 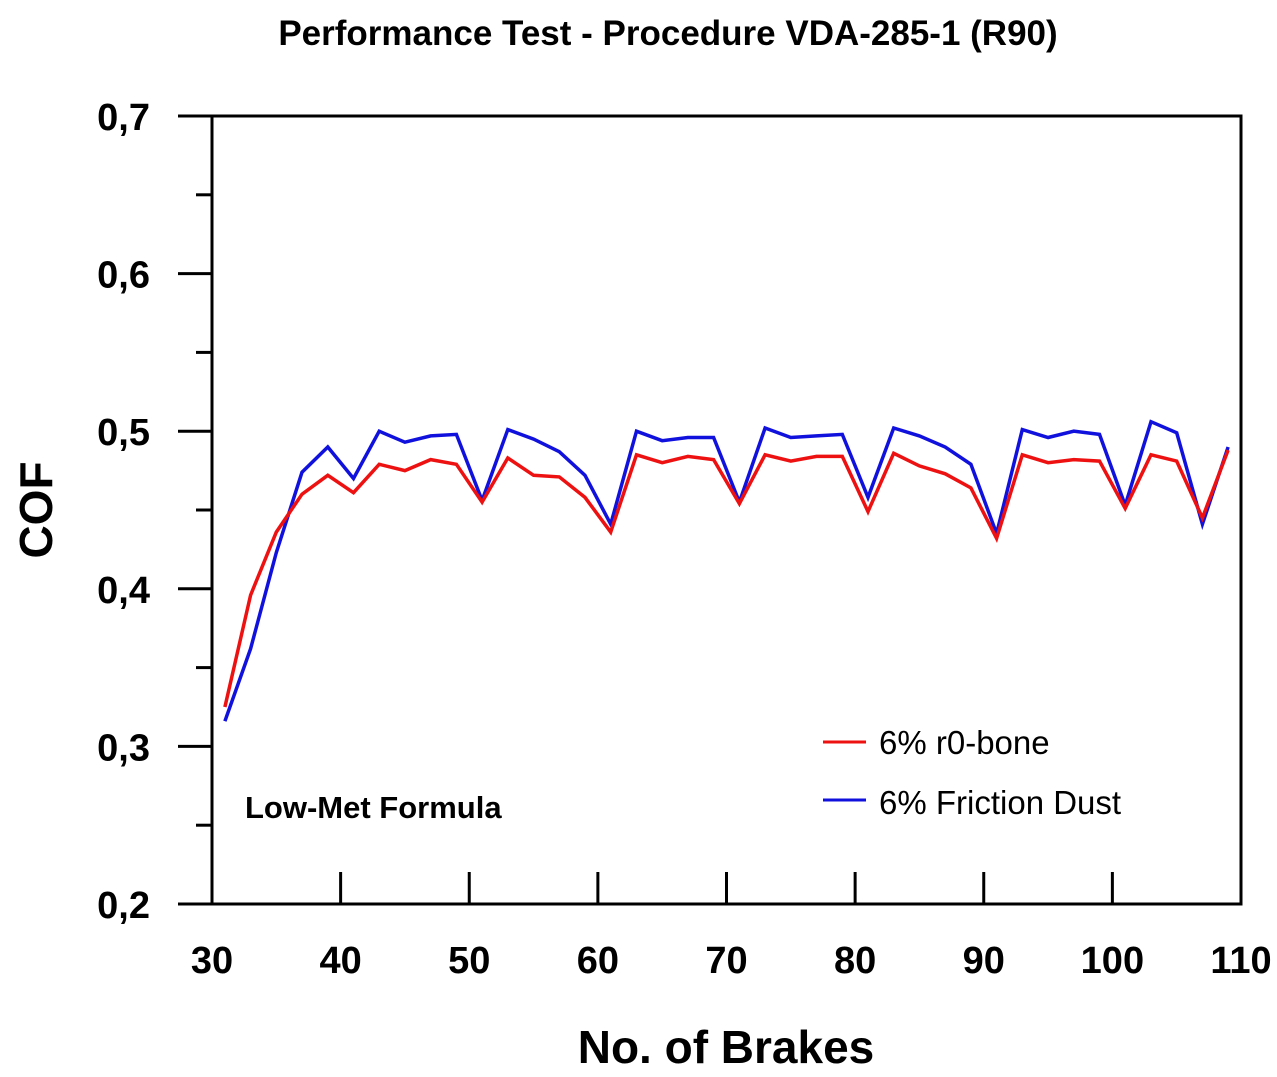 I want to click on legend: 6% r0-bone 6% Friction Dust, so click(x=972, y=772).